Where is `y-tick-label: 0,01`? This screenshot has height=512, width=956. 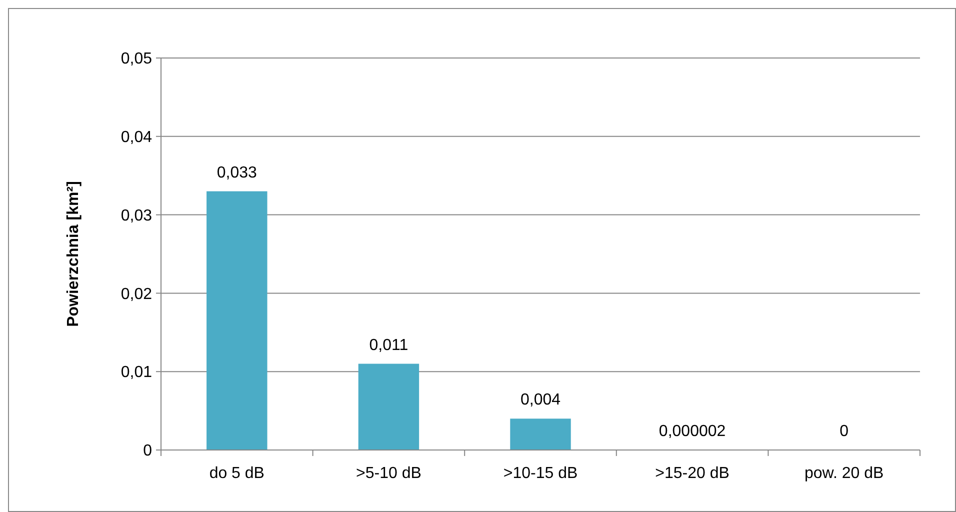 y-tick-label: 0,01 is located at coordinates (136, 373).